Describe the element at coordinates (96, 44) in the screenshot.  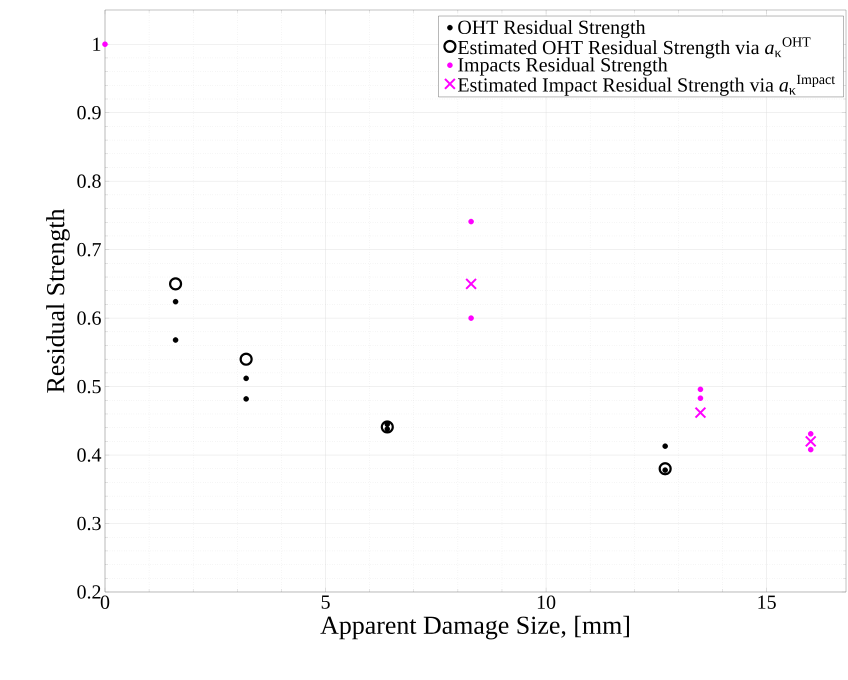
I see `y-tick-label: 1` at that location.